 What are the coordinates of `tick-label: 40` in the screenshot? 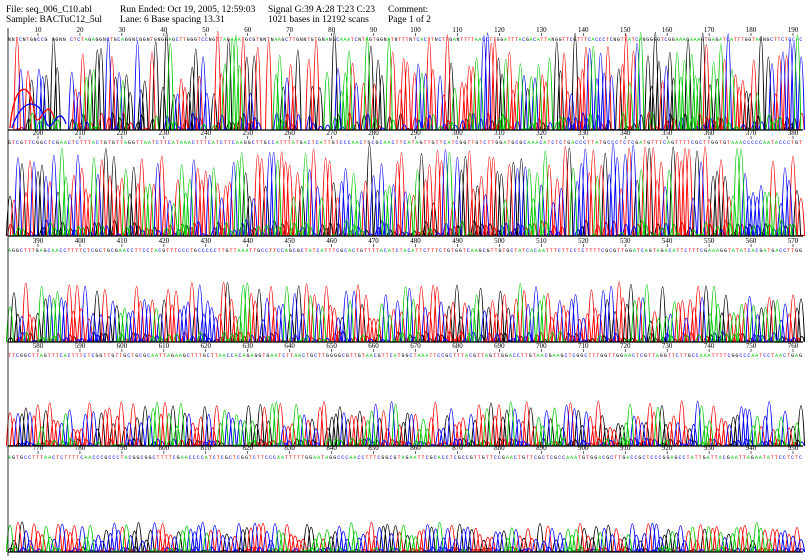 It's located at (164, 30).